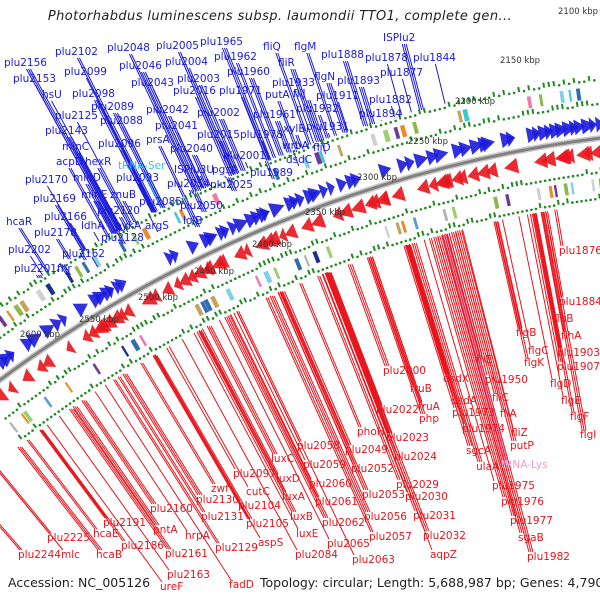 This screenshot has width=600, height=600. Describe the element at coordinates (93, 94) in the screenshot. I see `forward-gene-label: plu2098` at that location.